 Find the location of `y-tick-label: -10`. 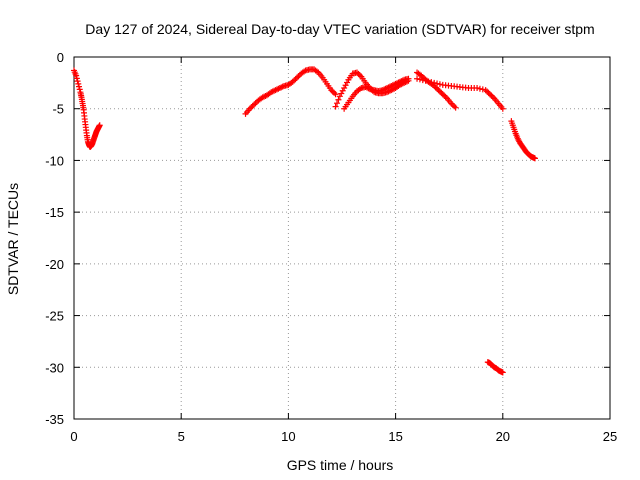

y-tick-label: -10 is located at coordinates (54, 160).